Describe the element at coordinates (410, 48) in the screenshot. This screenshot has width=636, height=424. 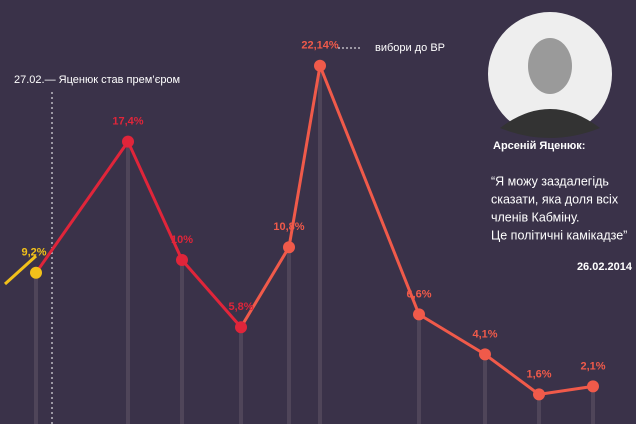
I see `annotation: вибори до ВР` at that location.